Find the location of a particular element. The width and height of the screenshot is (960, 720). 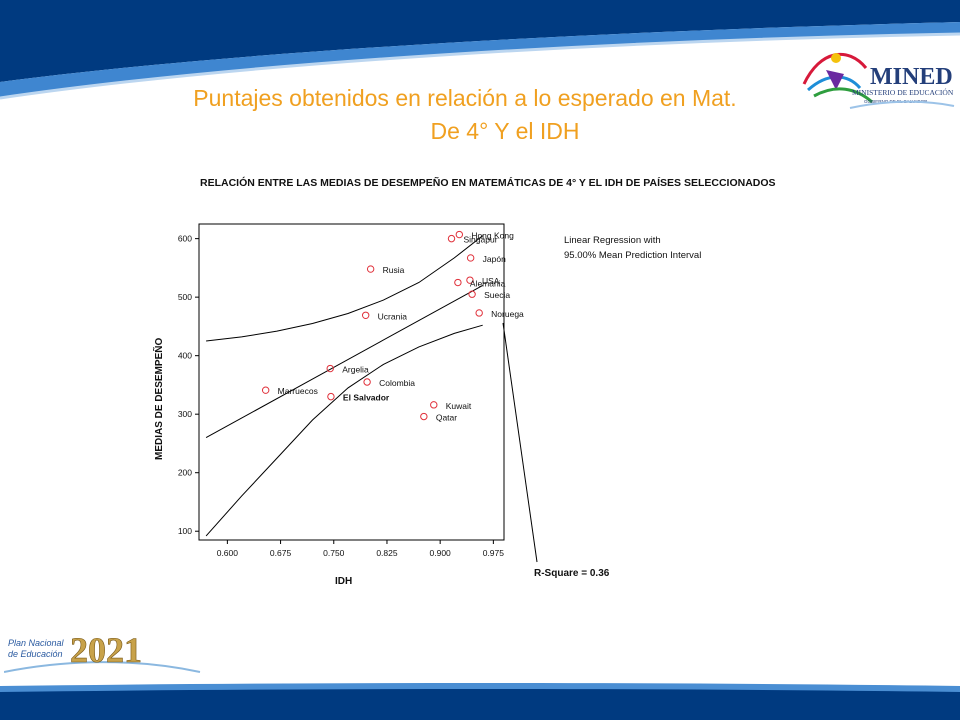

y-tick-label: 200 is located at coordinates (185, 473).